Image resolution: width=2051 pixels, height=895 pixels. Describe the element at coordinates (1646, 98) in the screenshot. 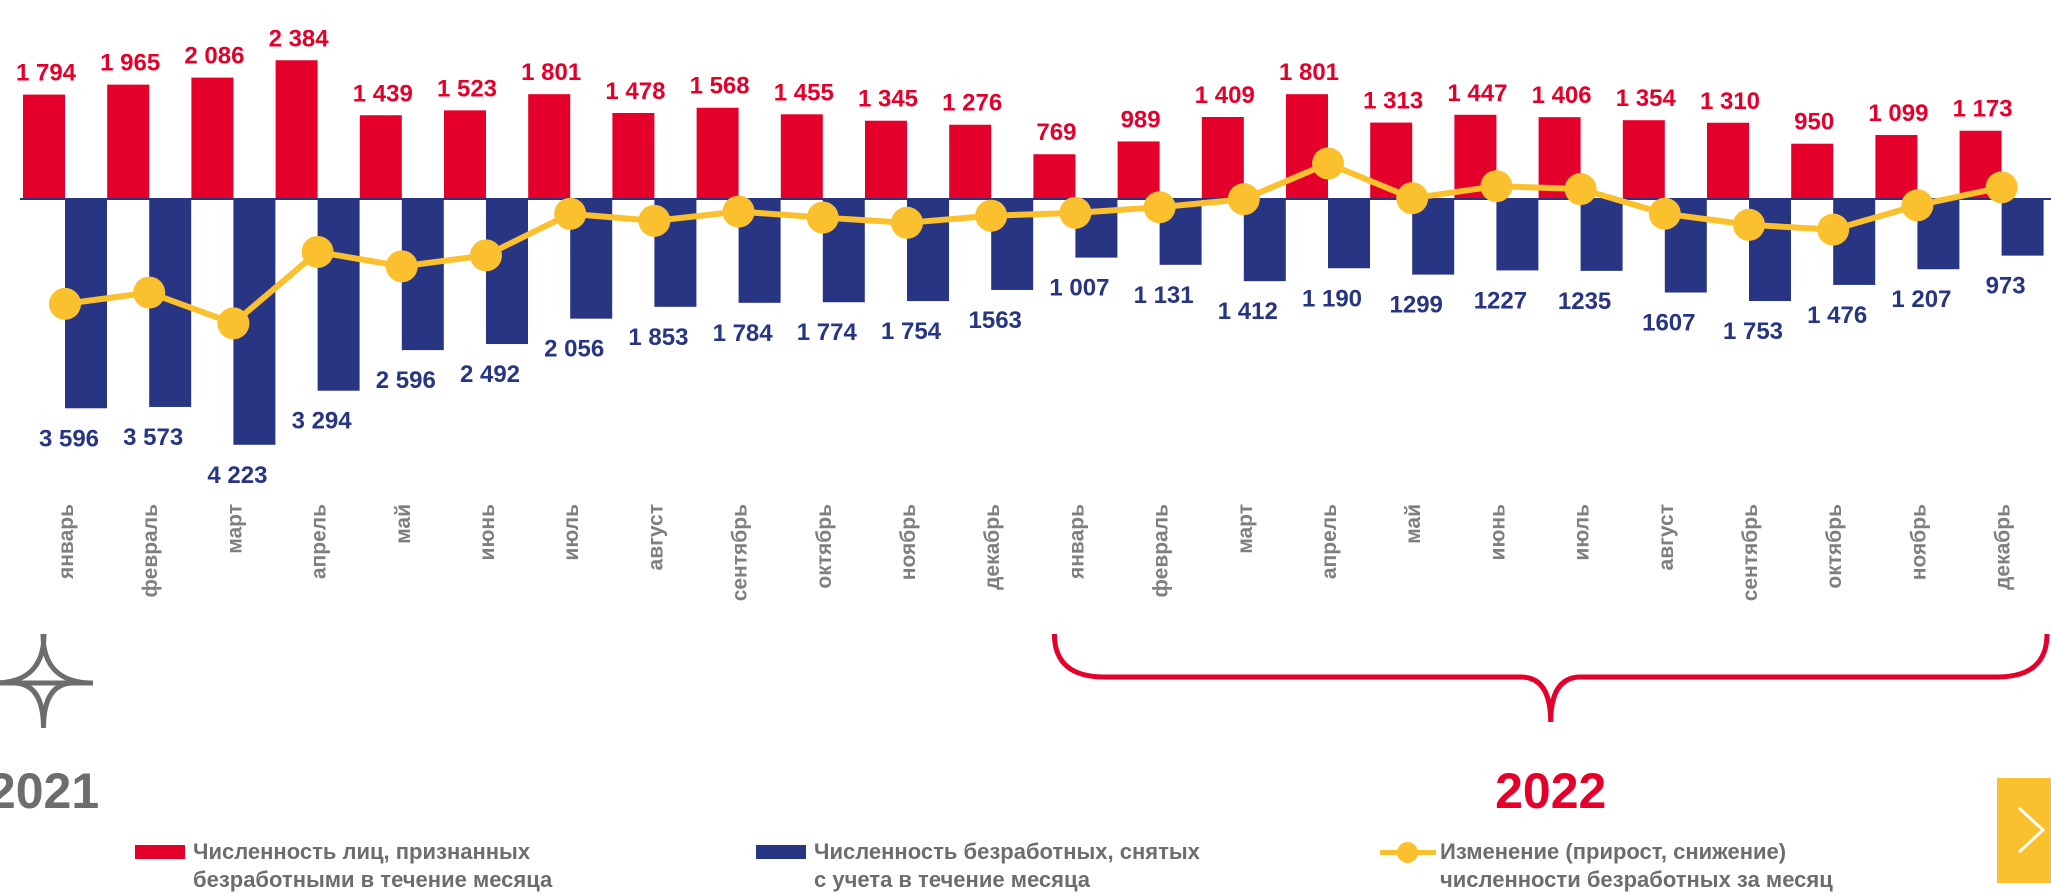

I see `data-label: 1 354` at that location.